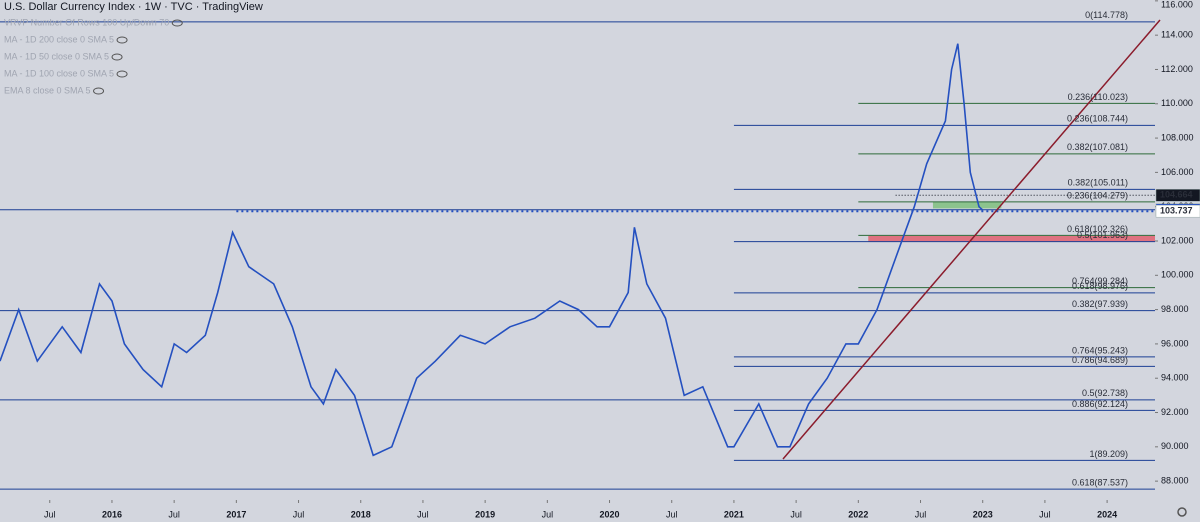 The width and height of the screenshot is (1200, 522). What do you see at coordinates (610, 514) in the screenshot?
I see `x-tick-label: 2020` at bounding box center [610, 514].